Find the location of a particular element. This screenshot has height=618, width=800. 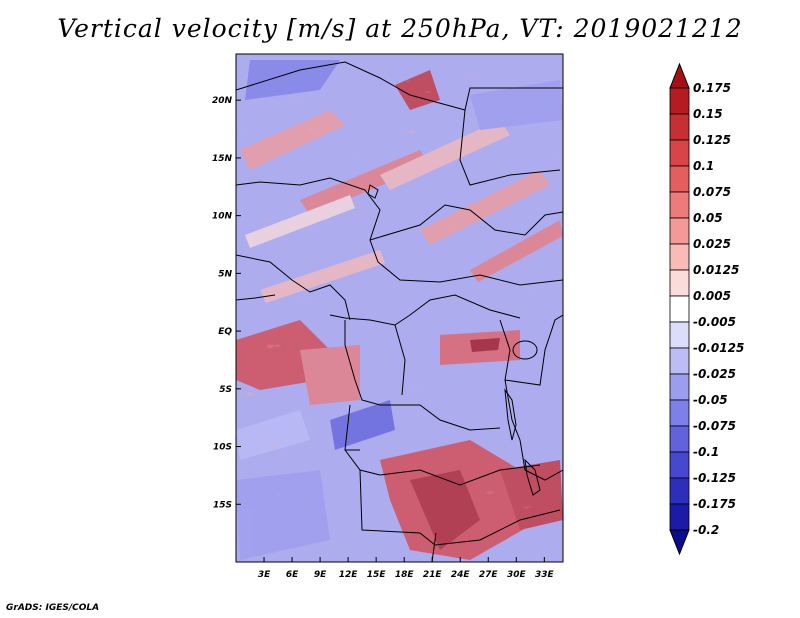

colorbar-label: -0.2 is located at coordinates (706, 530).